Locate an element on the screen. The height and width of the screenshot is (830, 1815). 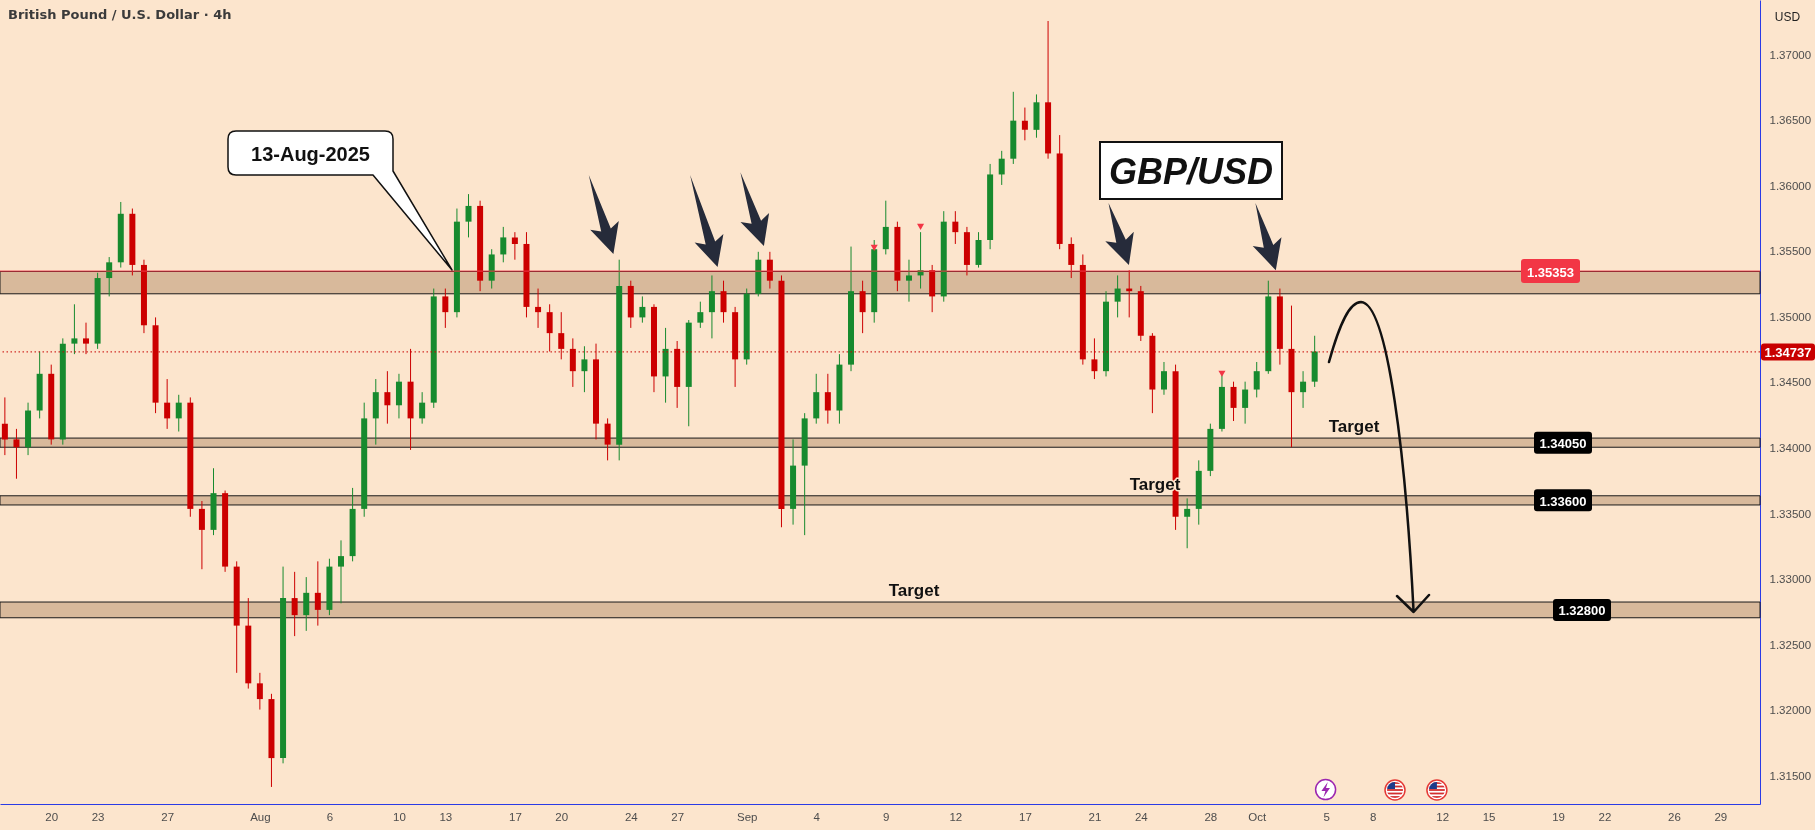
text: British Pound / U.S. Dollar · 4h is located at coordinates (120, 14).